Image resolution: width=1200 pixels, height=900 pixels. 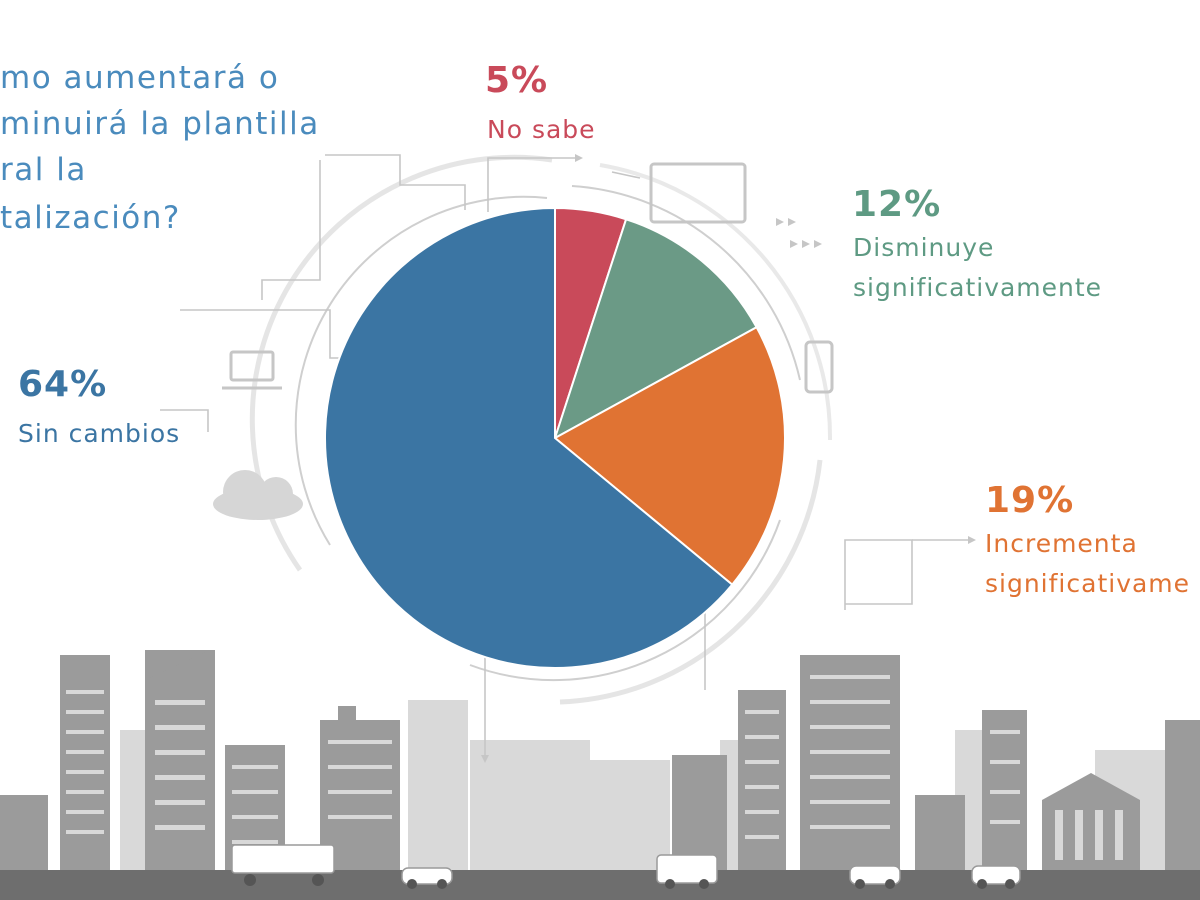 I want to click on pie-slice-disminuye-significativamente, so click(x=655, y=329).